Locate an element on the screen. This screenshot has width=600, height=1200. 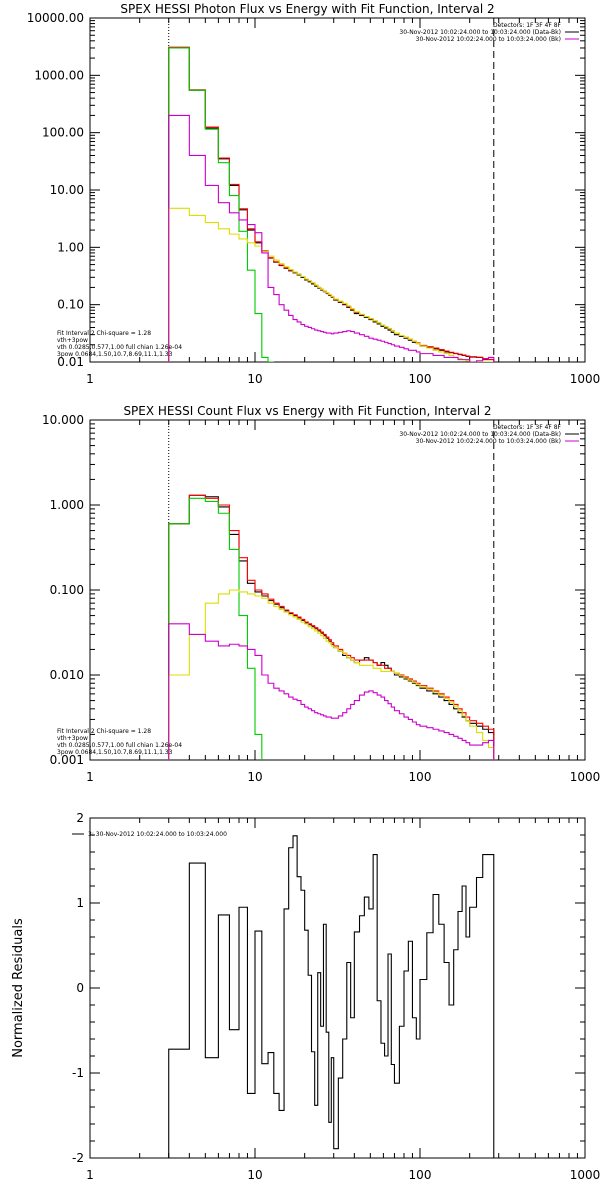
photon-flux-x-tick-label: 10 is located at coordinates (254, 379).